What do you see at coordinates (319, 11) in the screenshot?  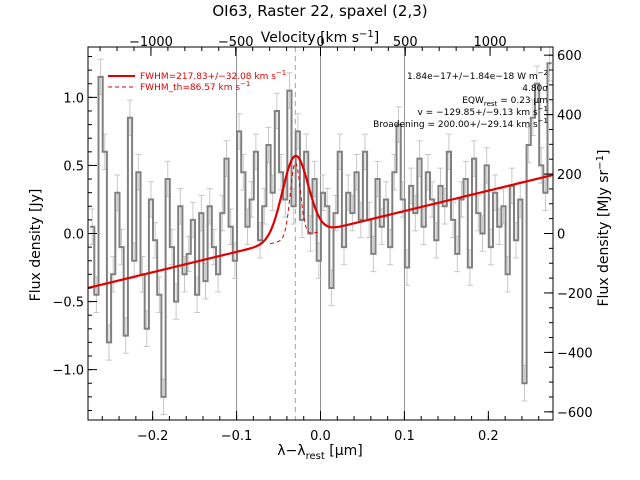 I see `chart-title: OI63, Raster 22, spaxel (2,3)` at bounding box center [319, 11].